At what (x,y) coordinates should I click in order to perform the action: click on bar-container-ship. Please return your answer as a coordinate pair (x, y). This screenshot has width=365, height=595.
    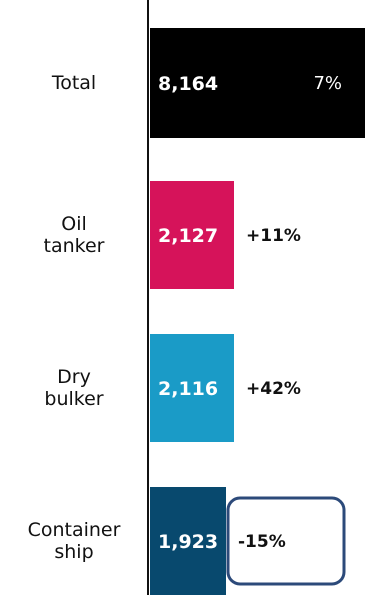
    Looking at the image, I should click on (188, 541).